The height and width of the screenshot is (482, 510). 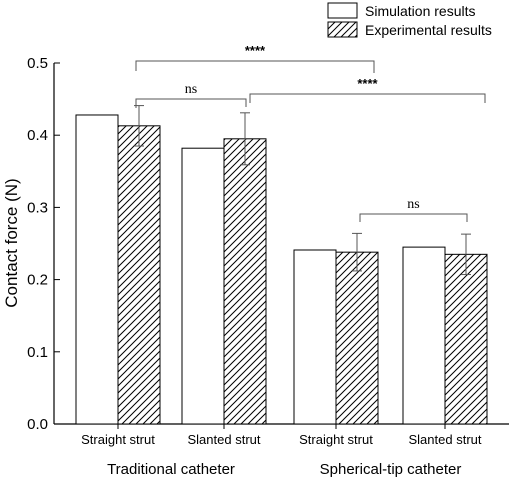 What do you see at coordinates (391, 469) in the screenshot?
I see `group-label: Spherical-tip catheter` at bounding box center [391, 469].